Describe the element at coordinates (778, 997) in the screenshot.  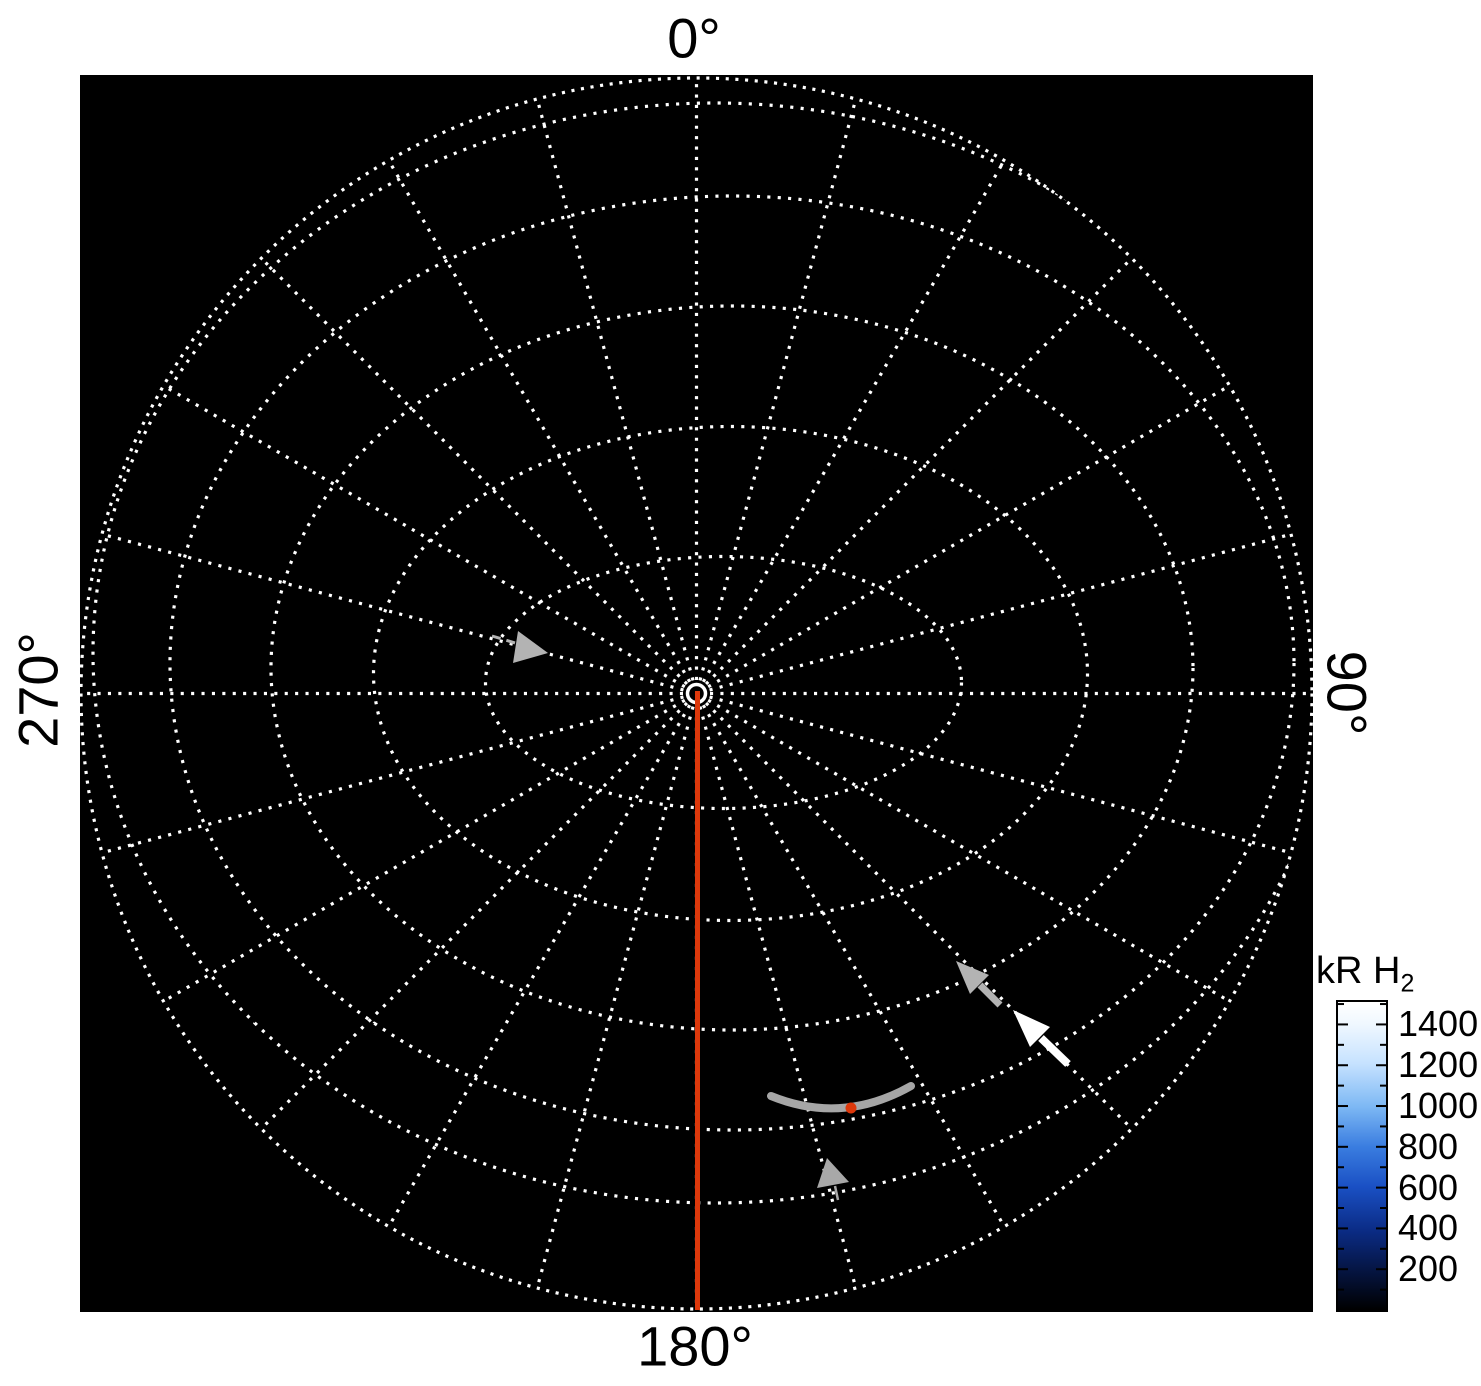
I see `meridian-line-165deg` at that location.